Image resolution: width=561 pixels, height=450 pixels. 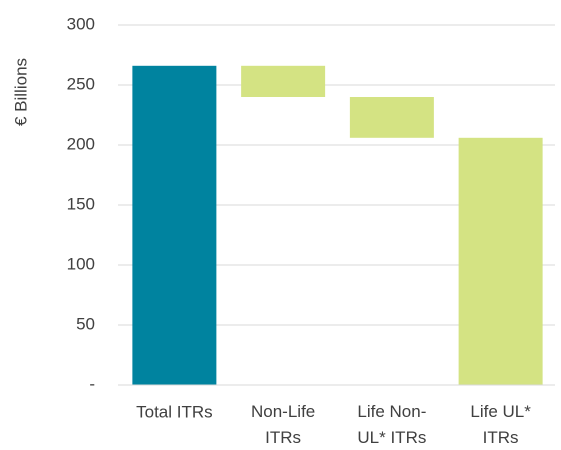 I want to click on x-tick-label: Life UL* ITRs, so click(x=500, y=424).